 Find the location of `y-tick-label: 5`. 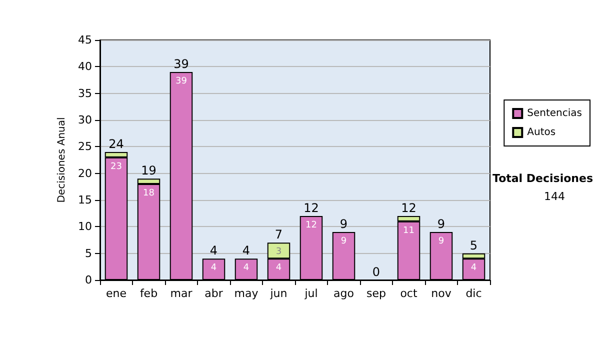

y-tick-label: 5 is located at coordinates (88, 253).